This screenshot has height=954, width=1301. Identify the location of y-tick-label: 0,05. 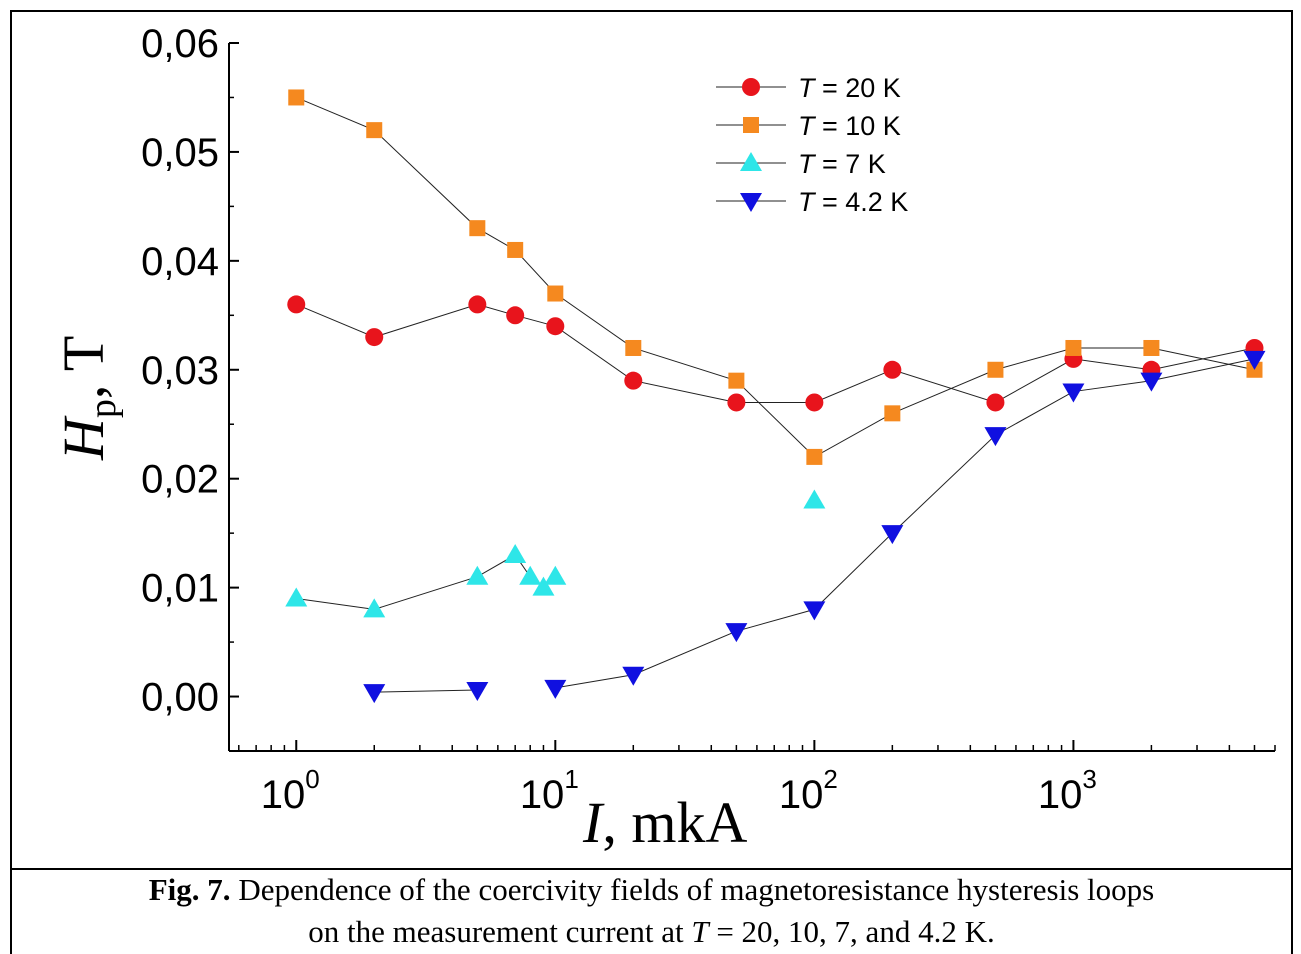
(180, 153).